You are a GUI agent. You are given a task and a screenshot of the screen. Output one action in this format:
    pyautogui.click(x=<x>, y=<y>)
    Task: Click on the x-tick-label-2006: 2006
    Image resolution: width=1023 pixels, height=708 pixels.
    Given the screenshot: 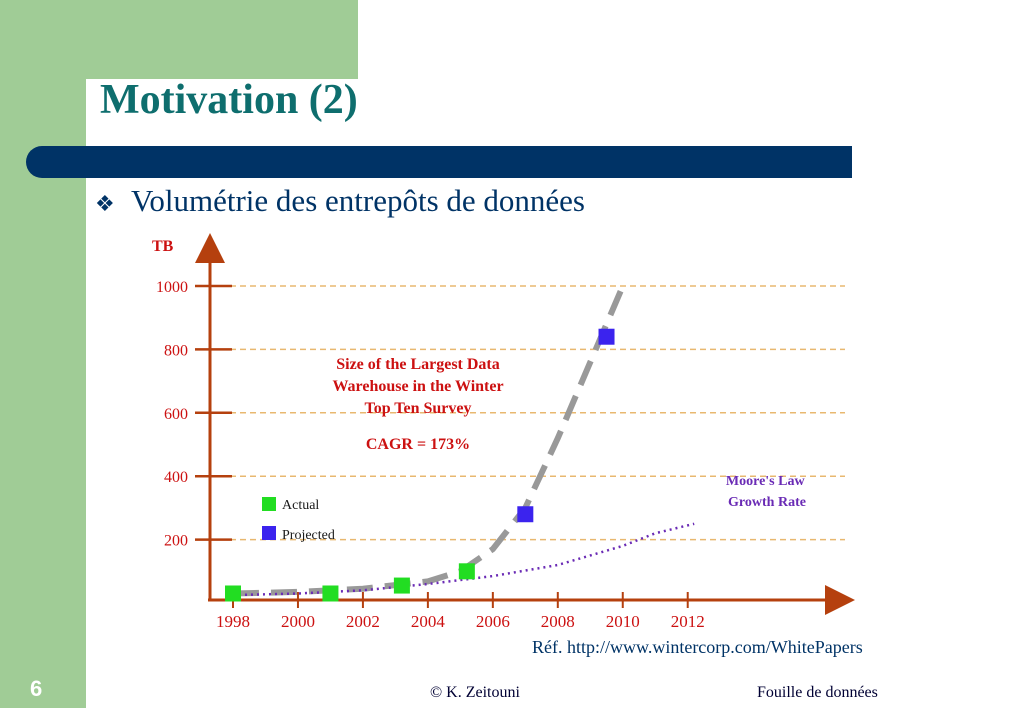 What is the action you would take?
    pyautogui.click(x=493, y=621)
    